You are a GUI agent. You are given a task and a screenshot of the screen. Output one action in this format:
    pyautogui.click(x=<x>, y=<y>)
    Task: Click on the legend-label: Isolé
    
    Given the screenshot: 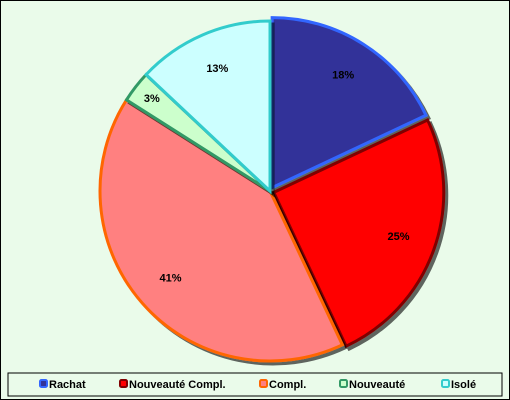 What is the action you would take?
    pyautogui.click(x=463, y=385)
    